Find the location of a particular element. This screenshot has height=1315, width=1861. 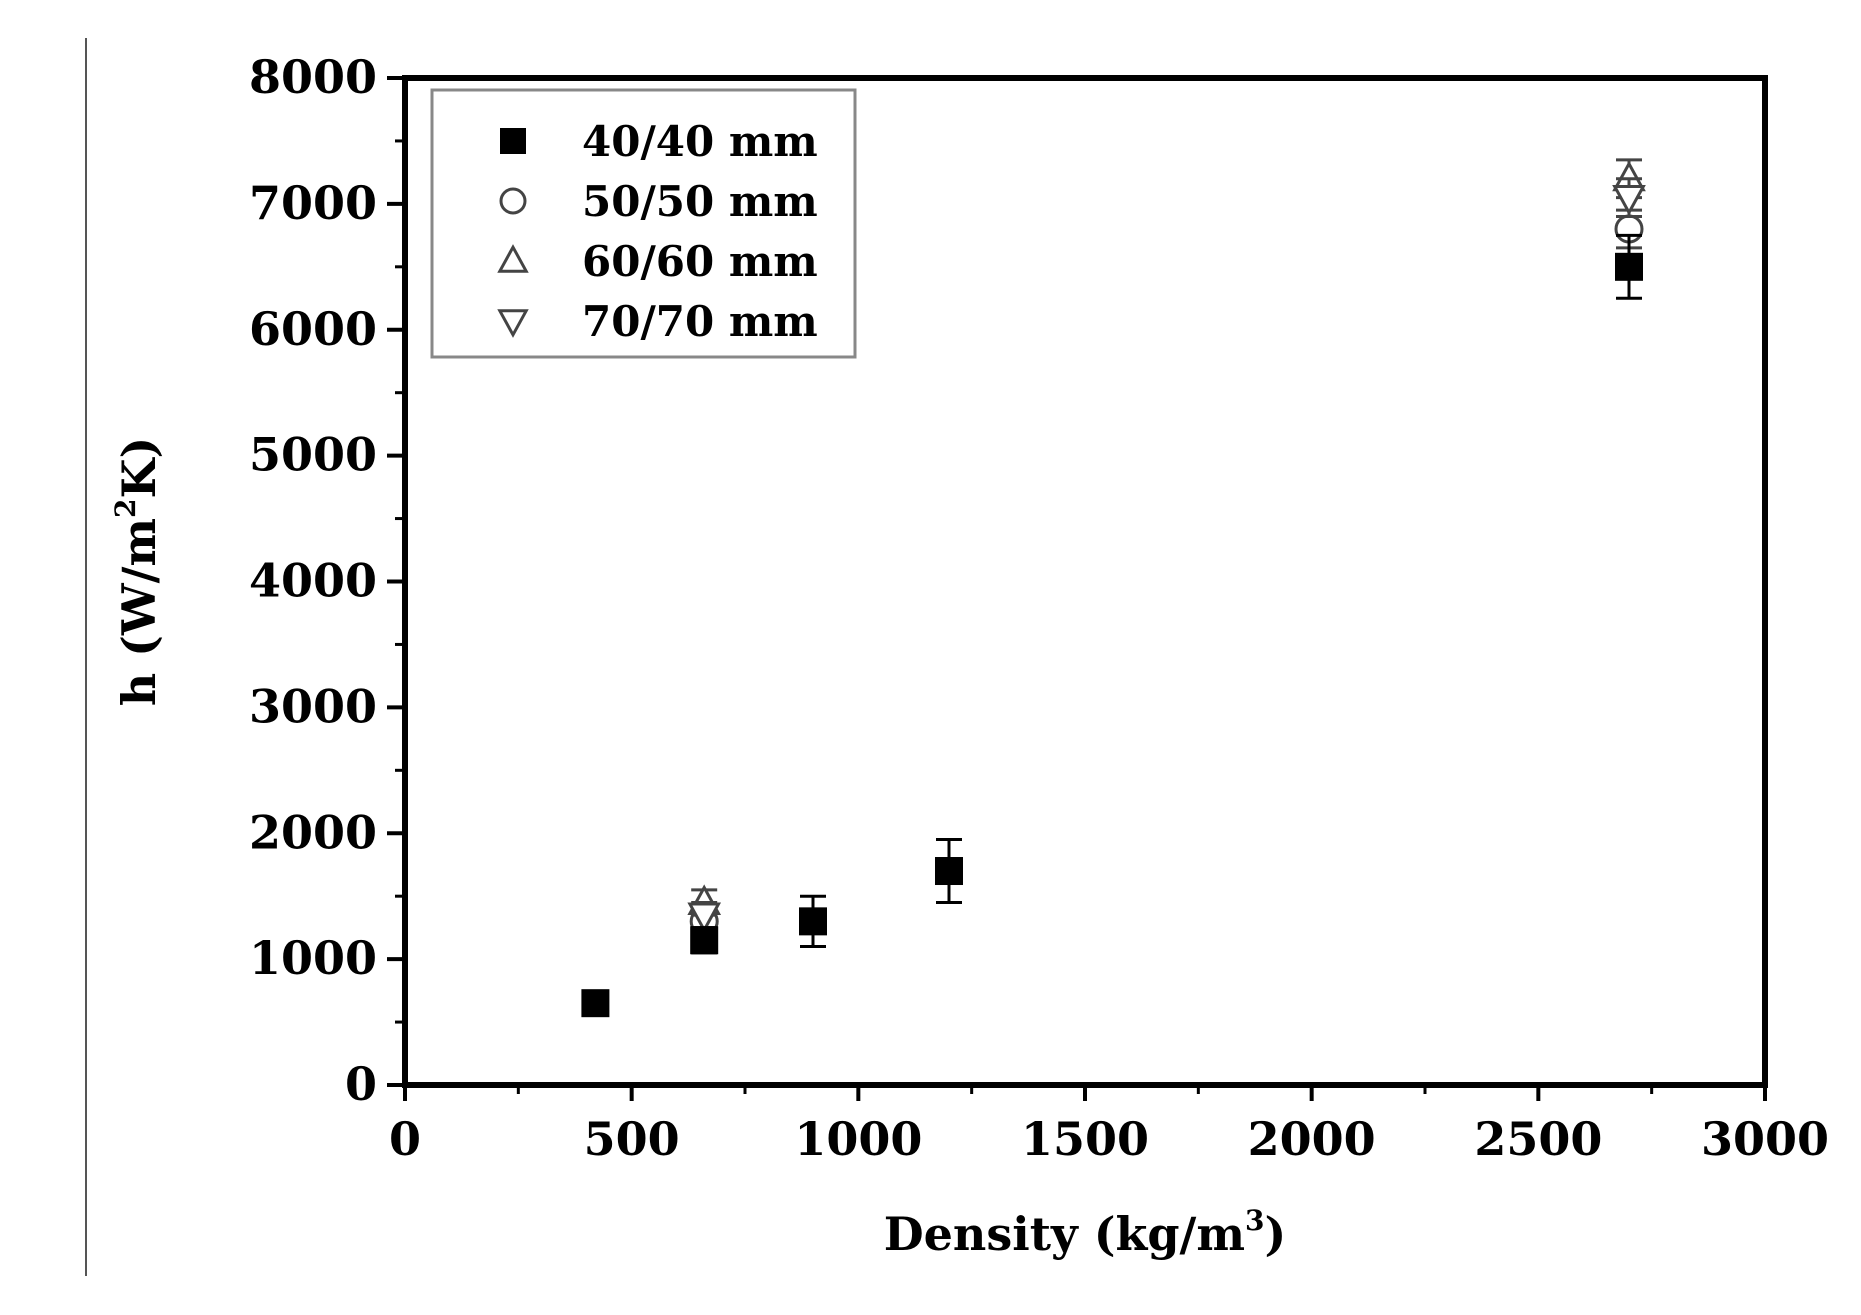

x-tick-label: 1500 is located at coordinates (1085, 1139).